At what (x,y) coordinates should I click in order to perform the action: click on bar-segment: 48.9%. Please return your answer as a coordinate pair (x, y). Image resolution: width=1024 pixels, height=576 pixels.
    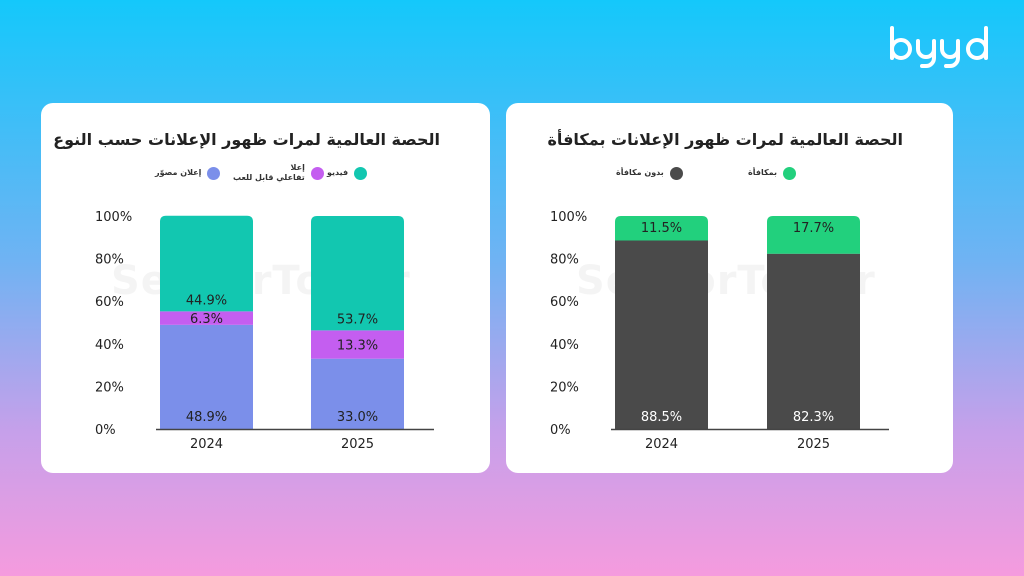
    Looking at the image, I should click on (206, 376).